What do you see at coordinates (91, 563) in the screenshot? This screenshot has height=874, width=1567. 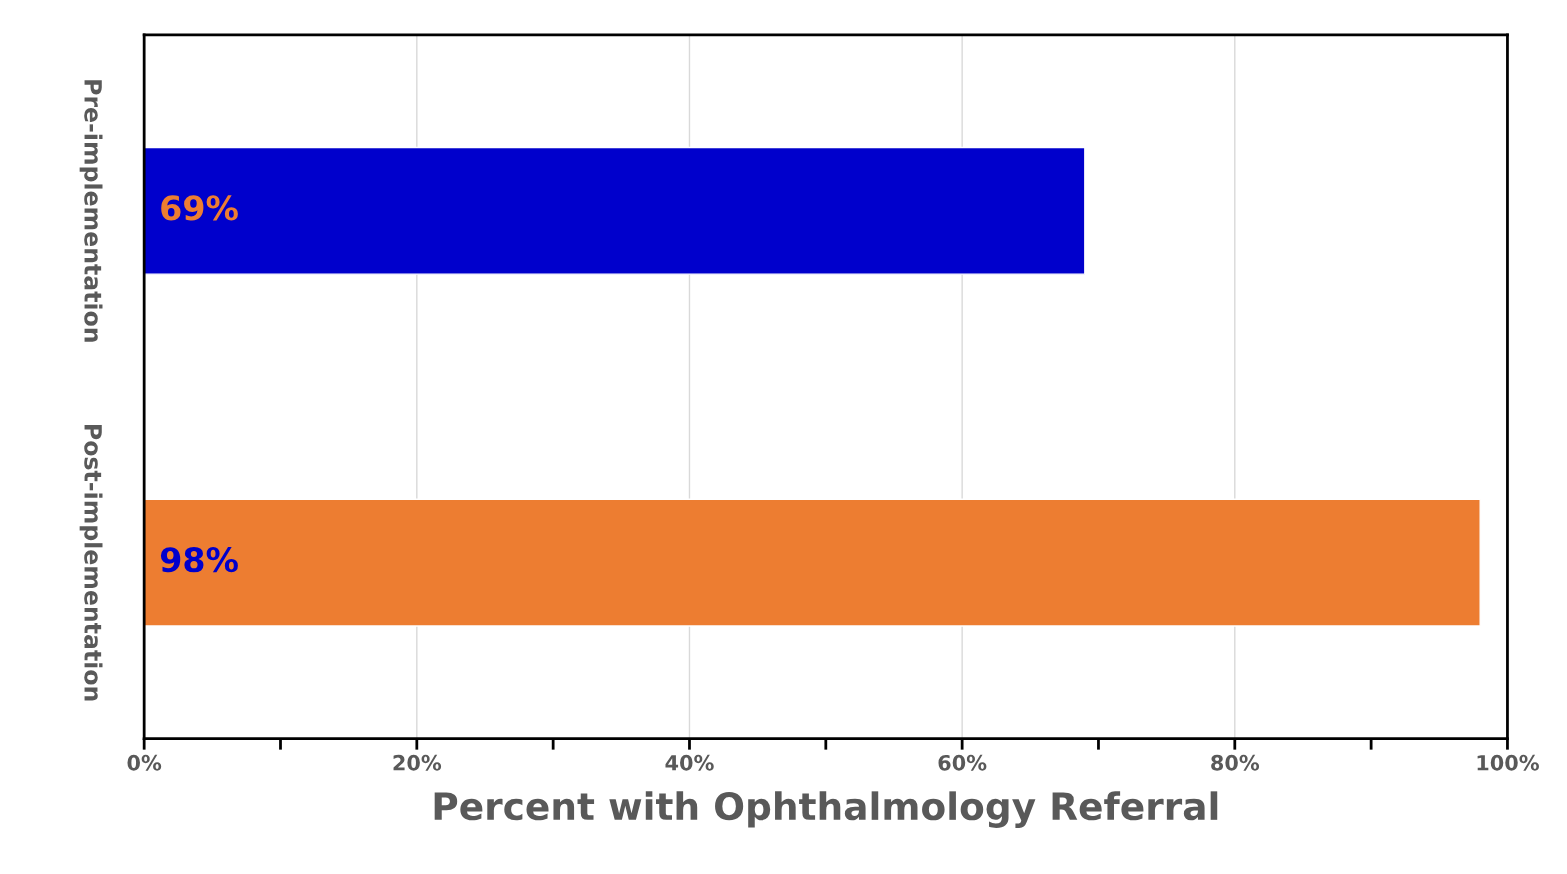 I see `y-tick-label: Post-implementation` at bounding box center [91, 563].